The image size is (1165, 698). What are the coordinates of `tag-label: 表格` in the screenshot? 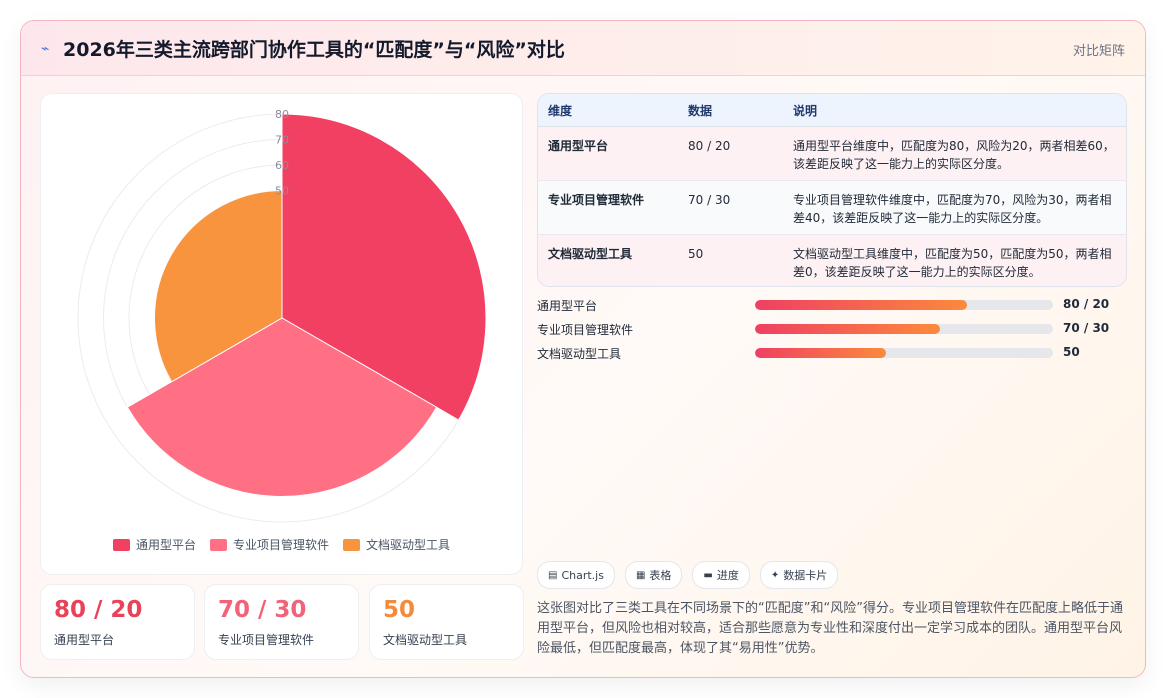 It's located at (660, 575).